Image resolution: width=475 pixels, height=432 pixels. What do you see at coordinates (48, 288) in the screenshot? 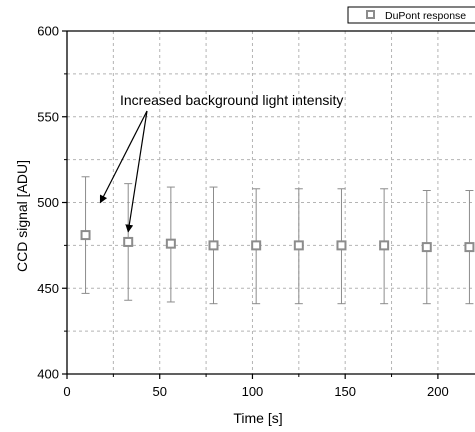
I see `y-tick-label: 450` at bounding box center [48, 288].